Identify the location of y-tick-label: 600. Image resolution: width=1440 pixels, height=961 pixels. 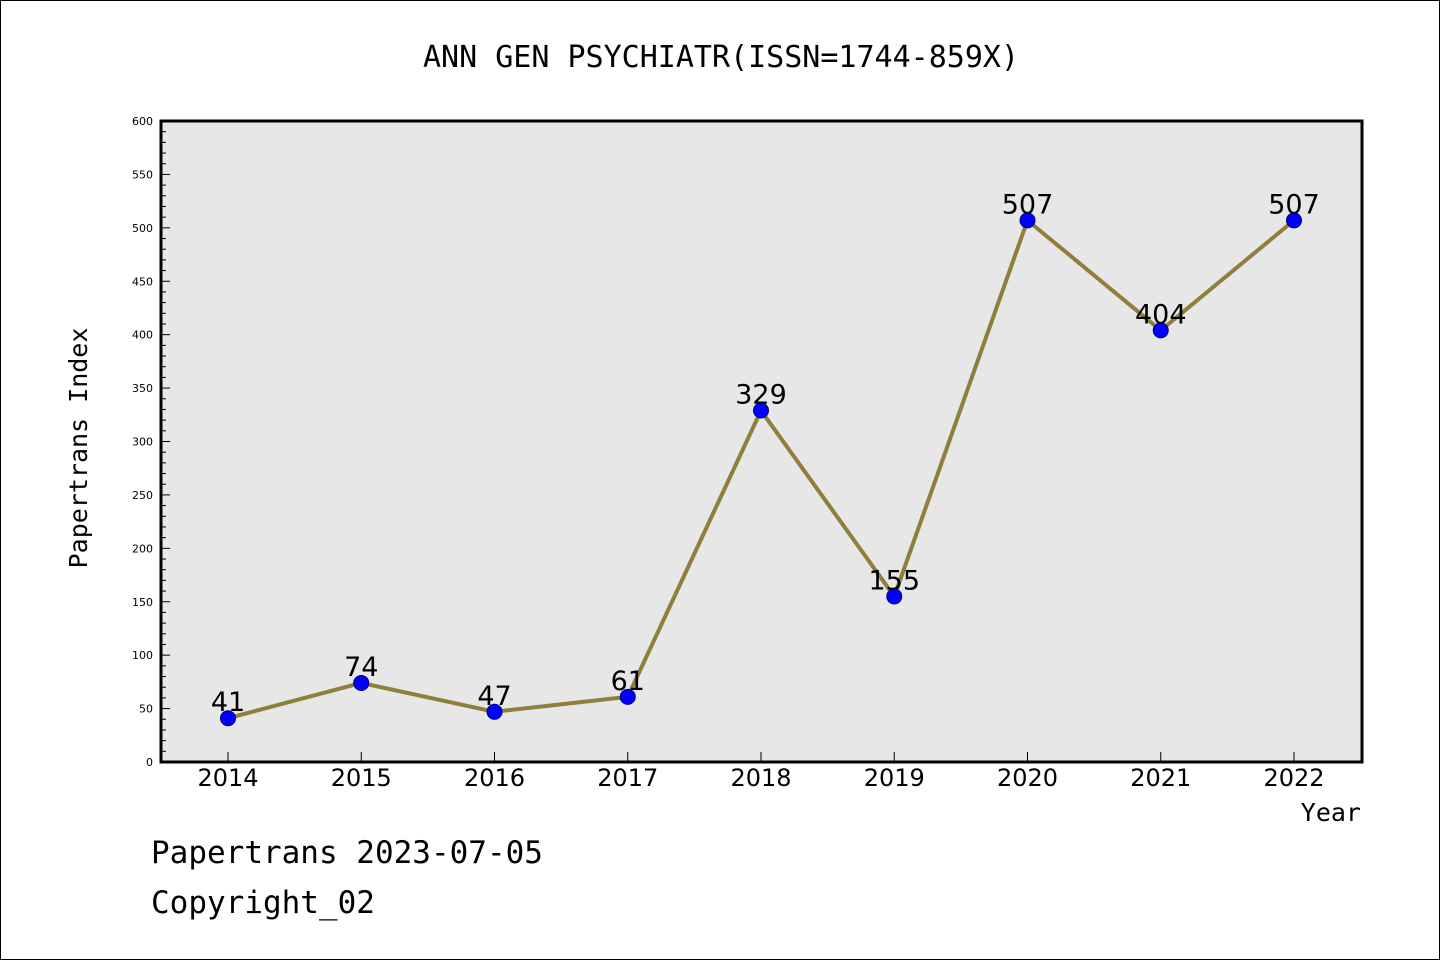
(142, 121).